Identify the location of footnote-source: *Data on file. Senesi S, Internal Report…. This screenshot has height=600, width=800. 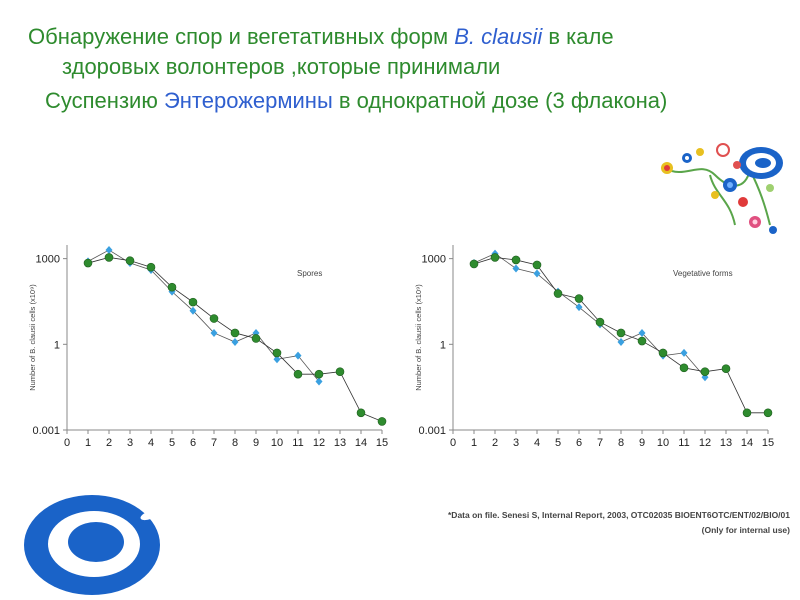
(619, 515).